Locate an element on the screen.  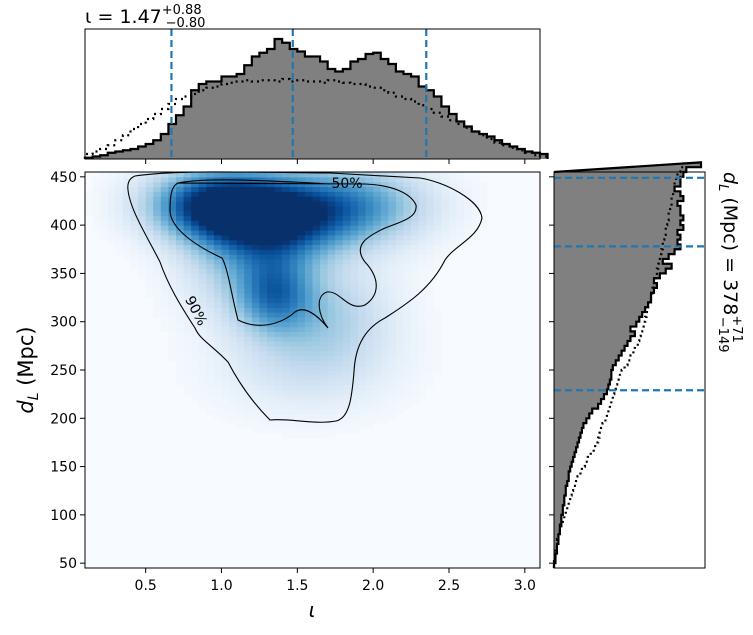
dL-posterior-histogram is located at coordinates (627, 364).